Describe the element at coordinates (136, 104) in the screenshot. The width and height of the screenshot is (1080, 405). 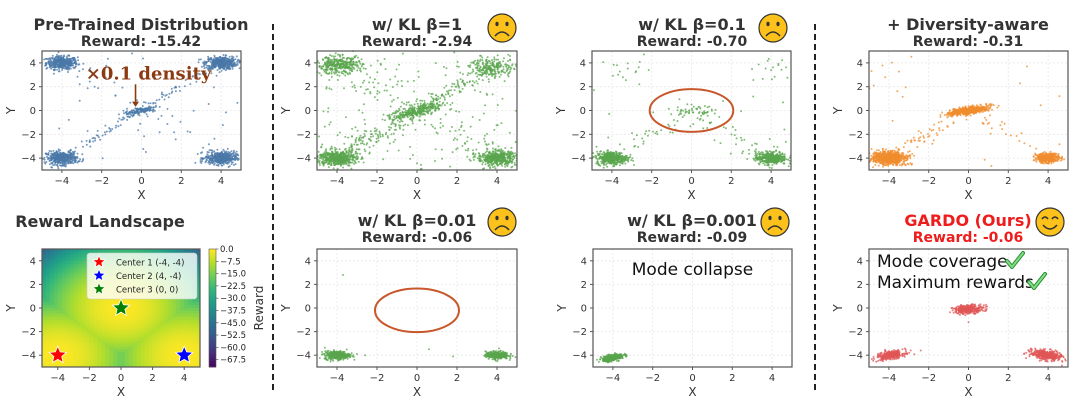
I see `arrow-head-icon` at that location.